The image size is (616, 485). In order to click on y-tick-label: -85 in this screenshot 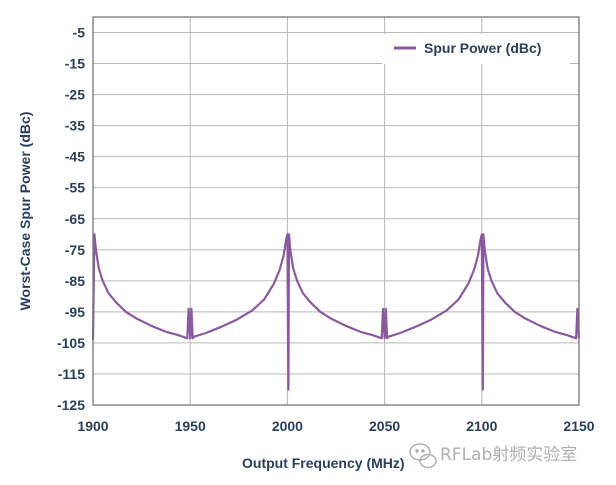, I will do `click(75, 281)`.